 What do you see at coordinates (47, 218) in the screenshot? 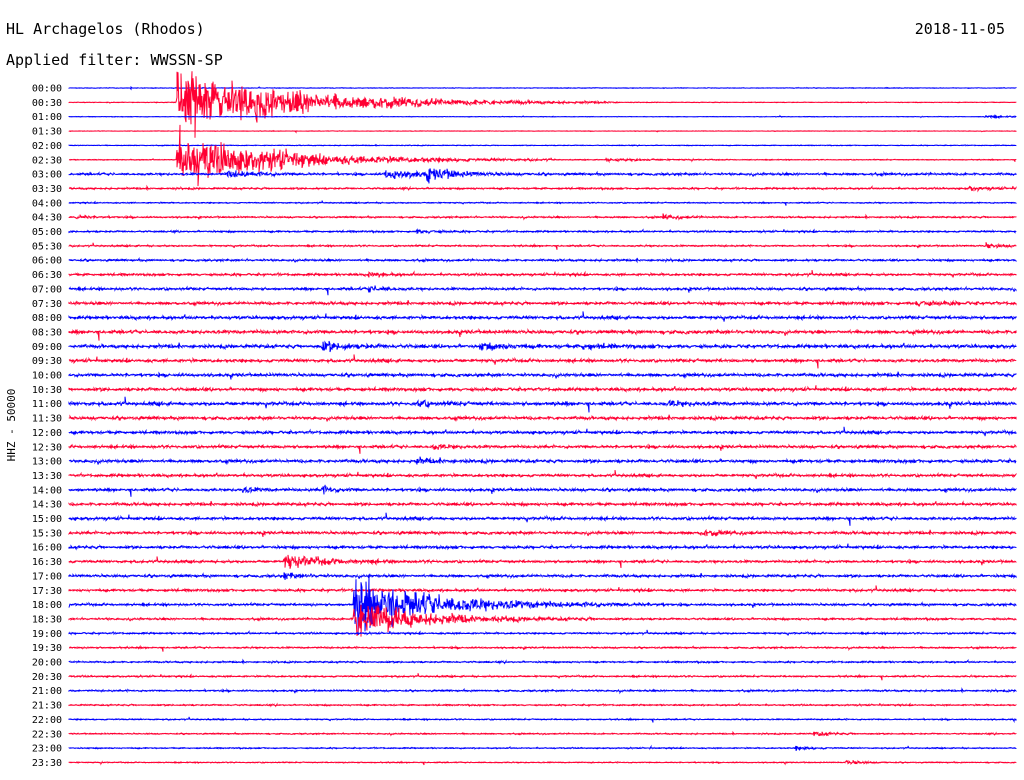
I see `time-label: 04:30` at bounding box center [47, 218].